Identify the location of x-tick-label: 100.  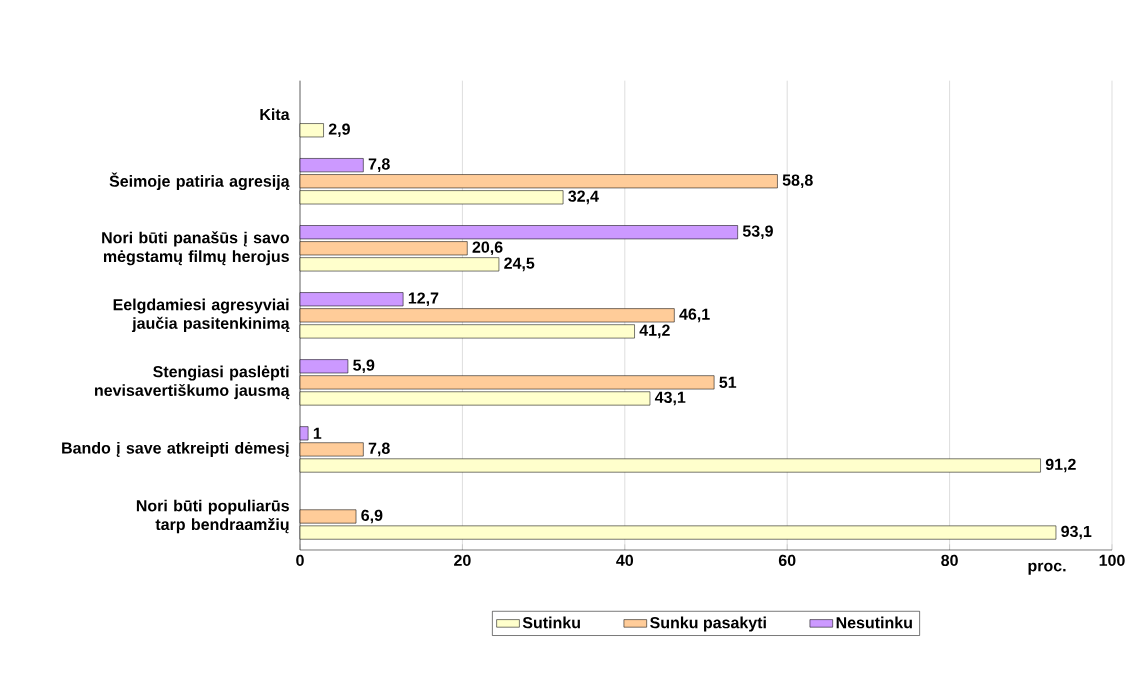
(1112, 560).